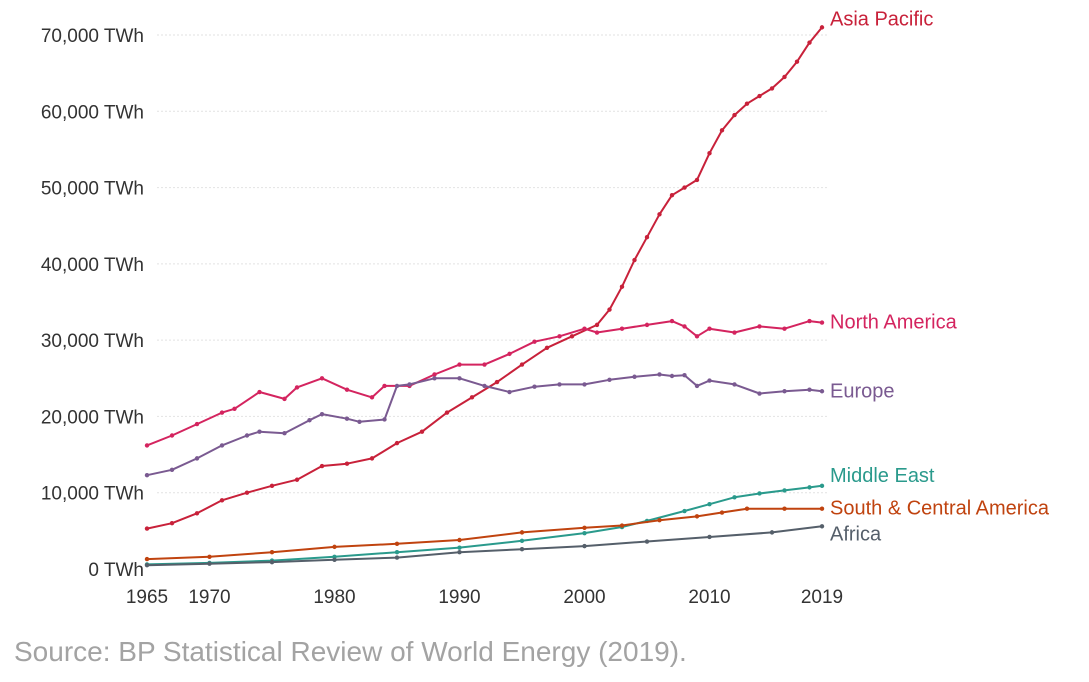 This screenshot has height=682, width=1089. I want to click on x-tick-label: 1970, so click(209, 597).